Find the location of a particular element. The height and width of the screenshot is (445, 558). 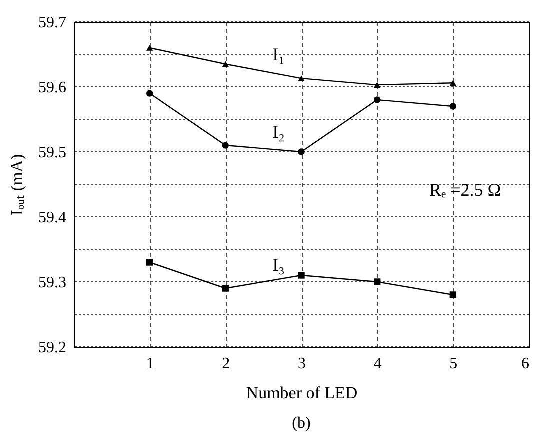

y-tick-label: 59.2 is located at coordinates (52, 348).